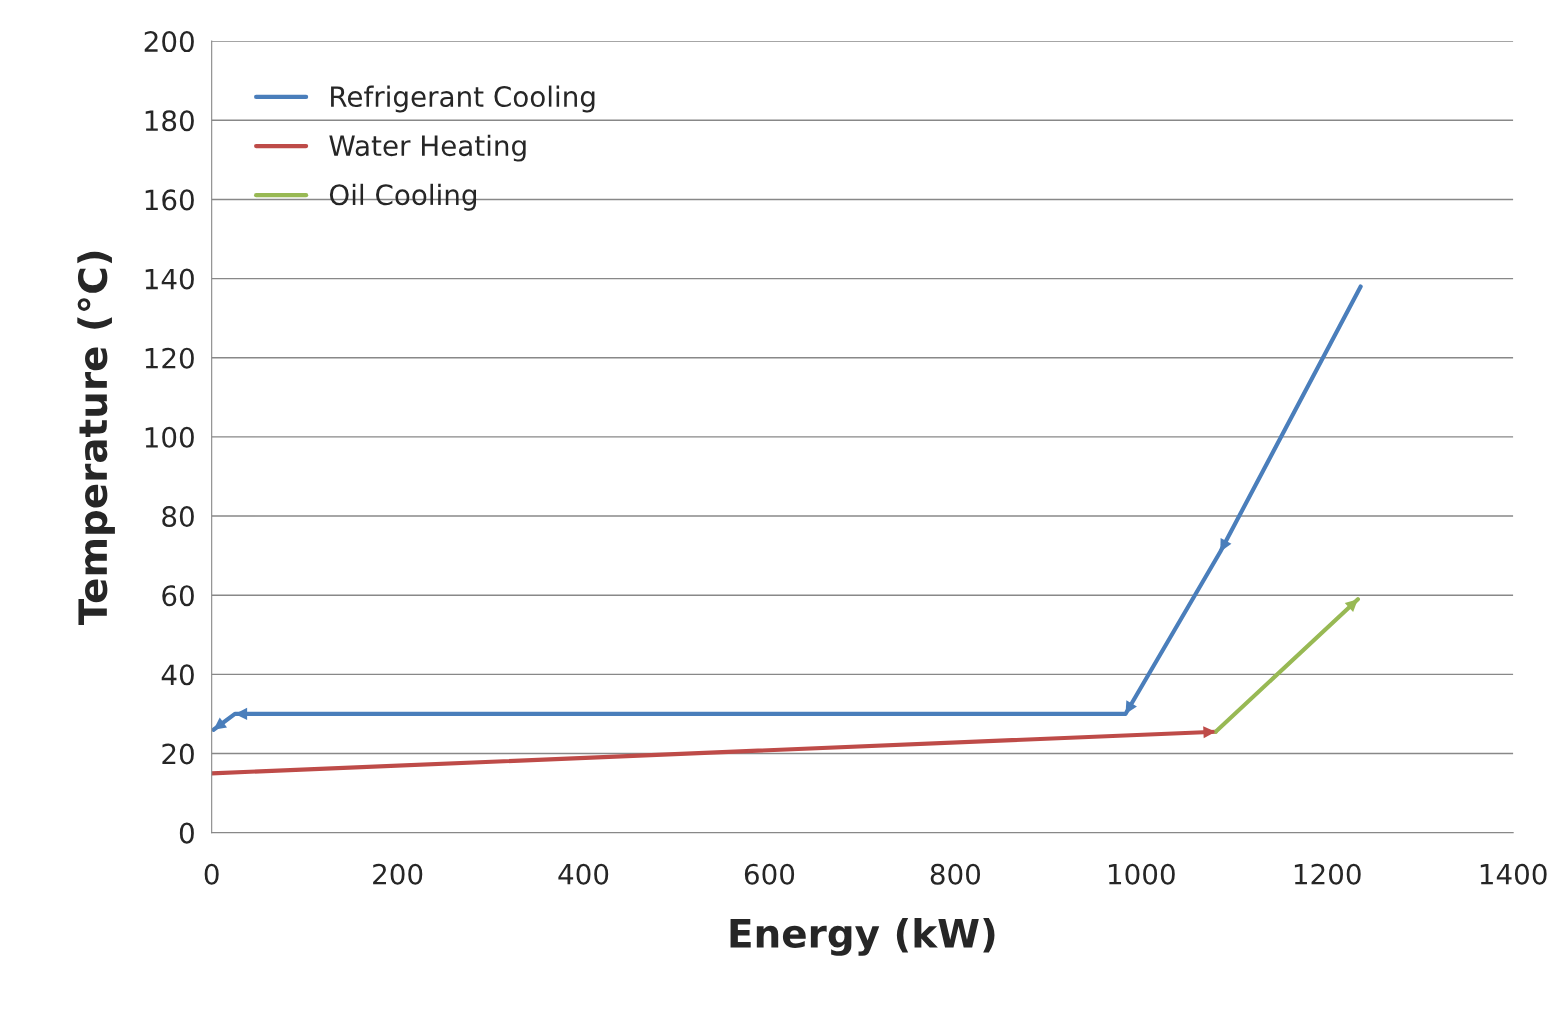 This screenshot has height=1028, width=1568. What do you see at coordinates (862, 936) in the screenshot?
I see `x-axis-title: Energy (kW)` at bounding box center [862, 936].